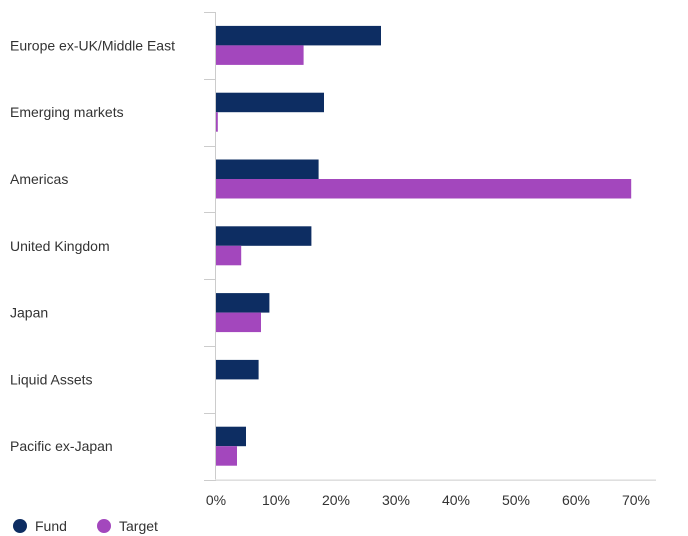 The width and height of the screenshot is (688, 536). What do you see at coordinates (636, 500) in the screenshot?
I see `x-tick-label: 70%` at bounding box center [636, 500].